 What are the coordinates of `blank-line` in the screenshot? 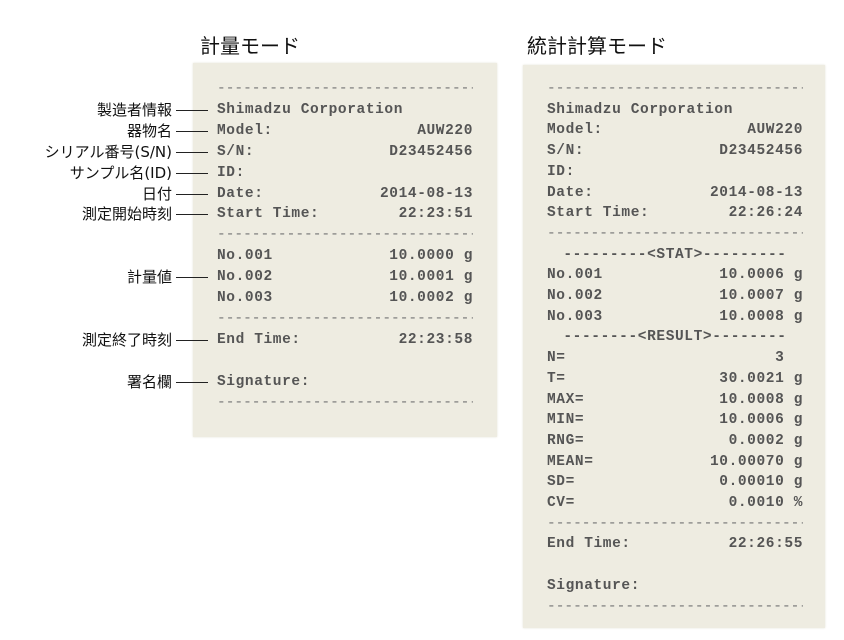 It's located at (675, 565).